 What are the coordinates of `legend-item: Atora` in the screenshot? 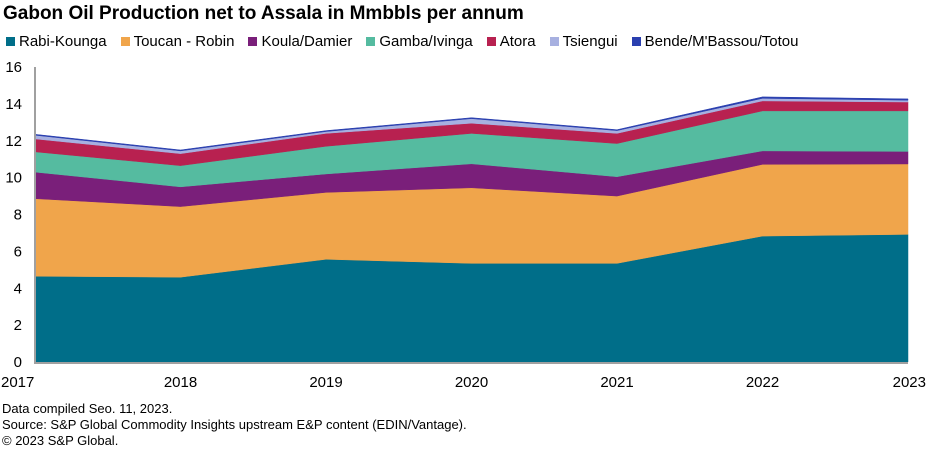 It's located at (511, 41).